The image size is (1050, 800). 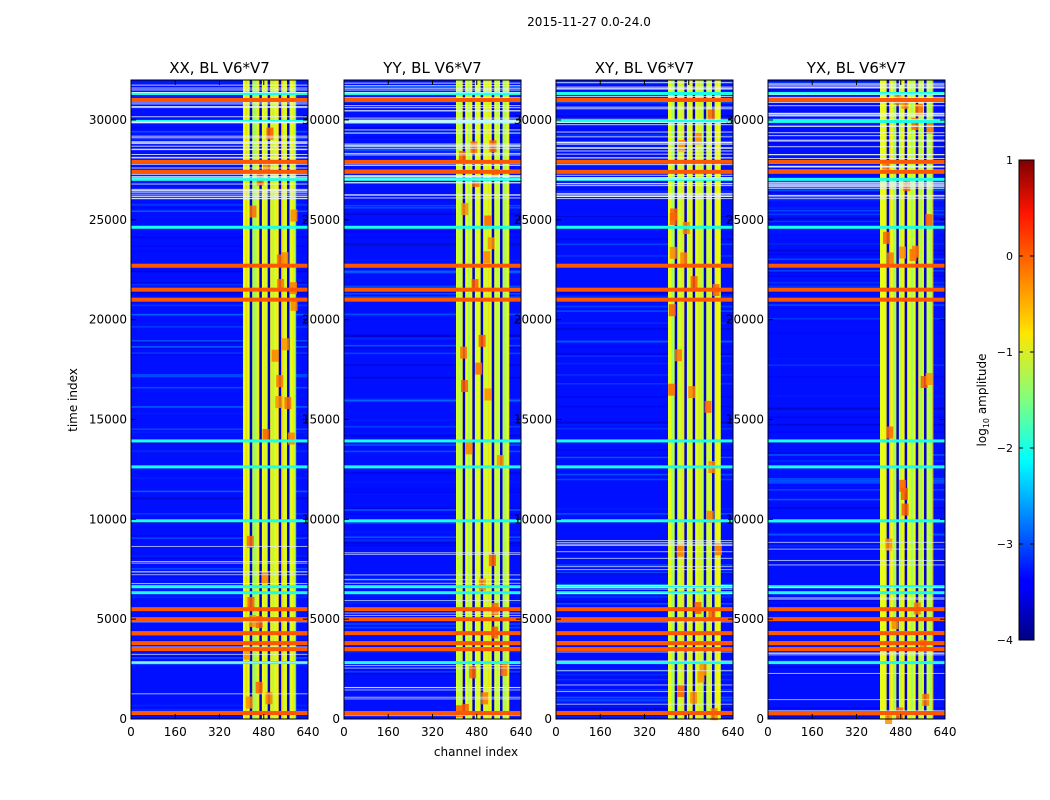 I want to click on x-tick-label: 0, so click(x=556, y=732).